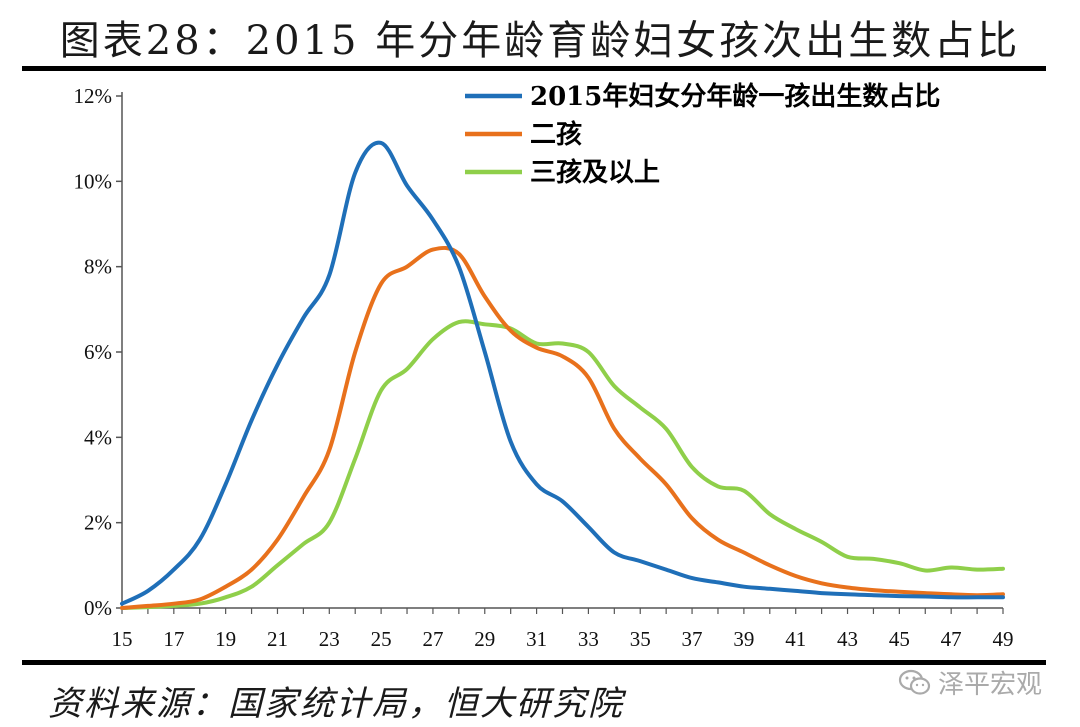 This screenshot has width=1080, height=727. Describe the element at coordinates (93, 181) in the screenshot. I see `y-tick-label: 10%` at that location.